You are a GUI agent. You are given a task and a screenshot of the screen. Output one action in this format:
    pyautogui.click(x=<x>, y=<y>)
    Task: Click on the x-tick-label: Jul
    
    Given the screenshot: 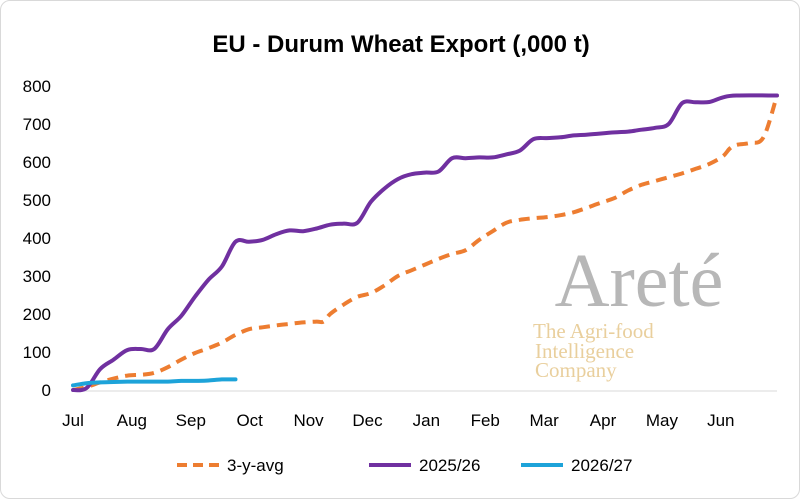 What is the action you would take?
    pyautogui.click(x=73, y=420)
    